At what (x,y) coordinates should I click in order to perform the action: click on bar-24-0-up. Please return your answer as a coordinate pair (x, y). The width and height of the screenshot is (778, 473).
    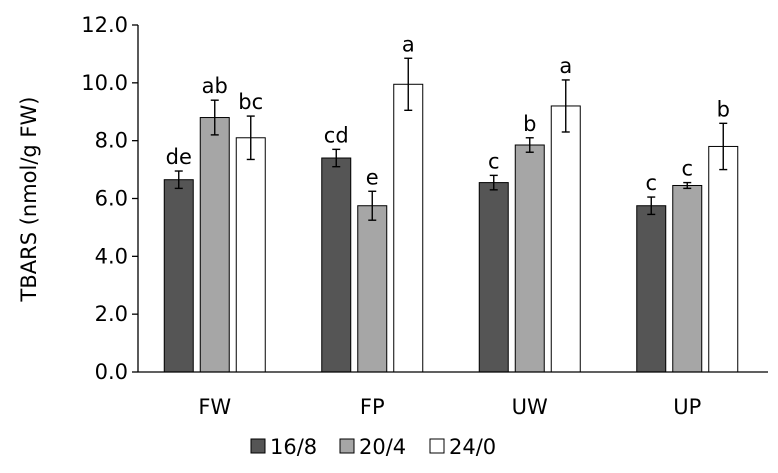
    Looking at the image, I should click on (723, 259).